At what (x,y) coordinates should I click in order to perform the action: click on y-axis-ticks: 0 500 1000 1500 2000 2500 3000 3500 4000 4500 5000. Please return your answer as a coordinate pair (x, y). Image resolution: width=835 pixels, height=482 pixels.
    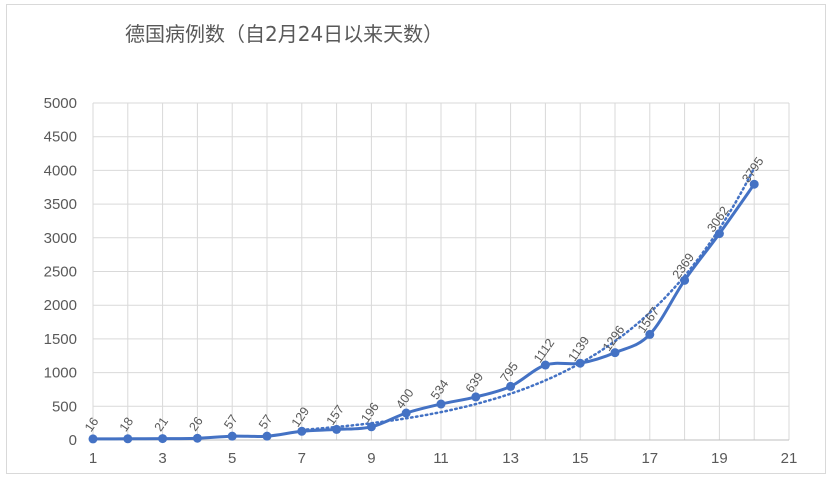
    Looking at the image, I should click on (60, 272).